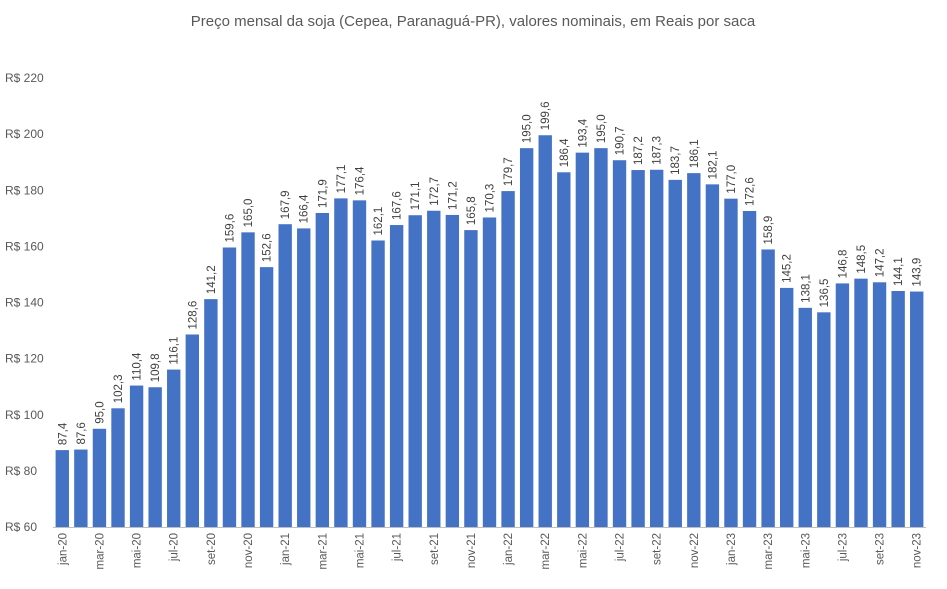 This screenshot has width=947, height=589. Describe the element at coordinates (21, 471) in the screenshot. I see `y-tick-label: R$ 80` at that location.